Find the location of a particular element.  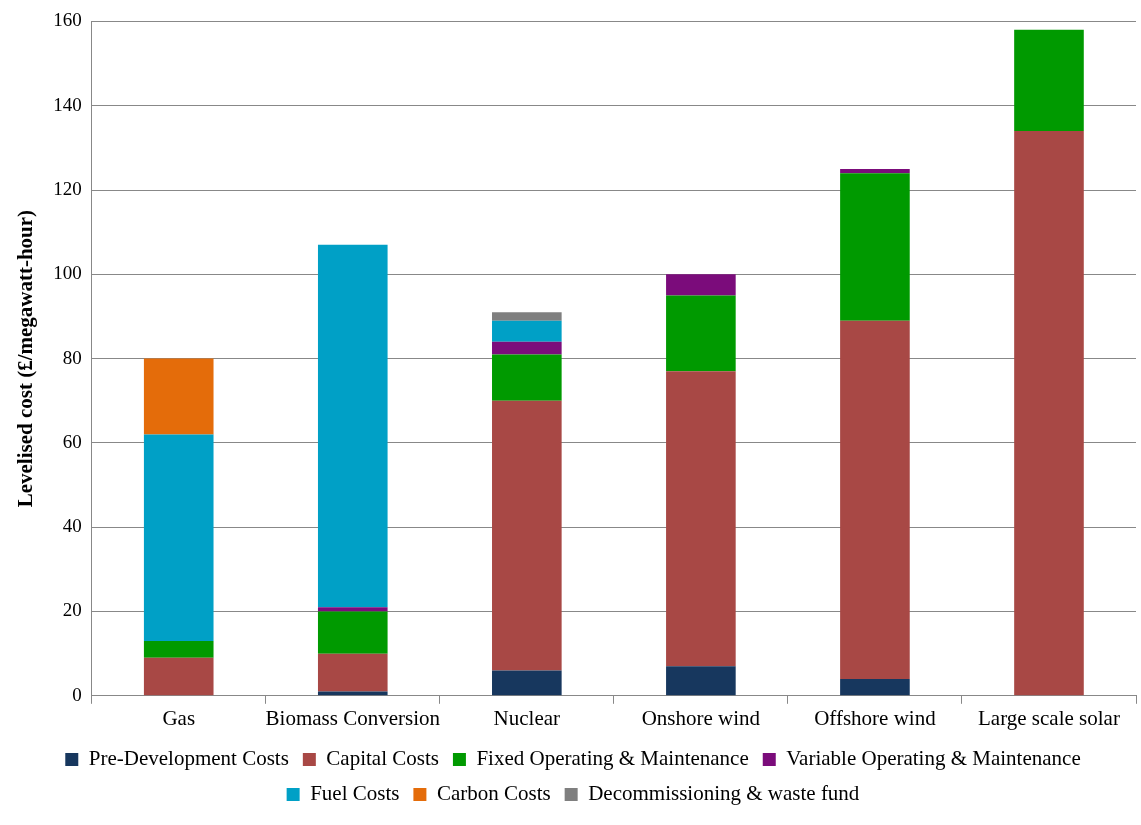

legend-label: Capital Costs is located at coordinates (382, 758).